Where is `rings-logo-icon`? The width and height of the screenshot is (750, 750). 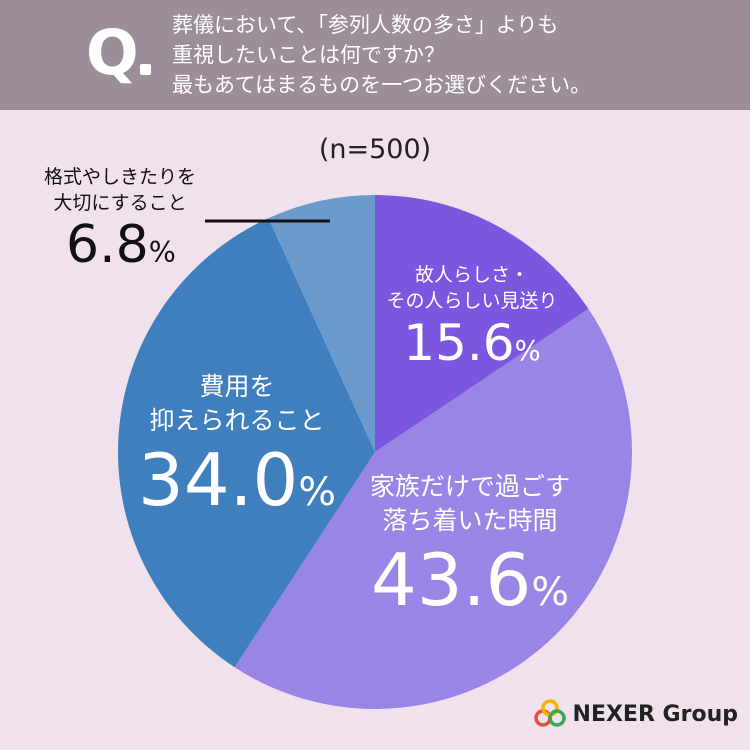 rings-logo-icon is located at coordinates (549, 713).